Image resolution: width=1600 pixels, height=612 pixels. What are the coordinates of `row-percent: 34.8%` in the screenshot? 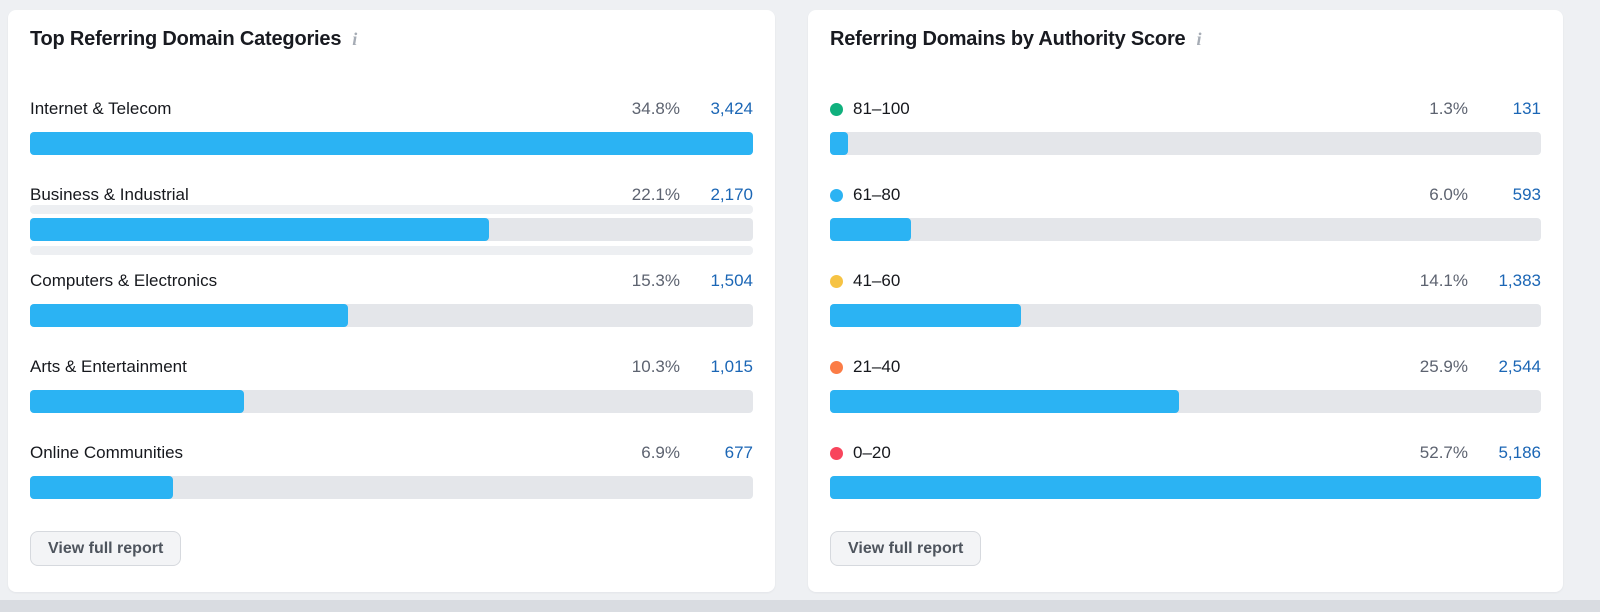 It's located at (655, 108).